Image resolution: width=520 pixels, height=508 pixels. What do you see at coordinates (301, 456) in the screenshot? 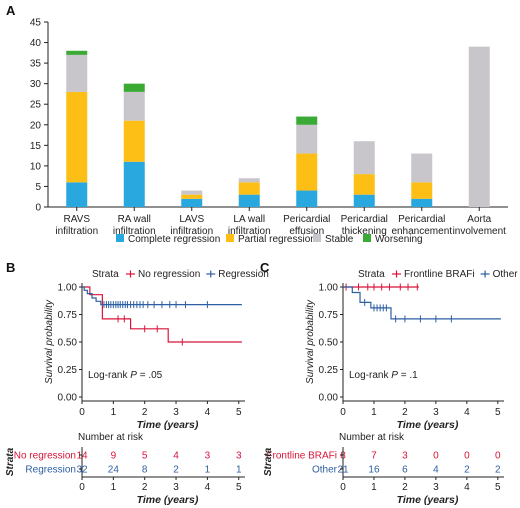
I see `risk-row-label: Frontline BRAFi` at bounding box center [301, 456].